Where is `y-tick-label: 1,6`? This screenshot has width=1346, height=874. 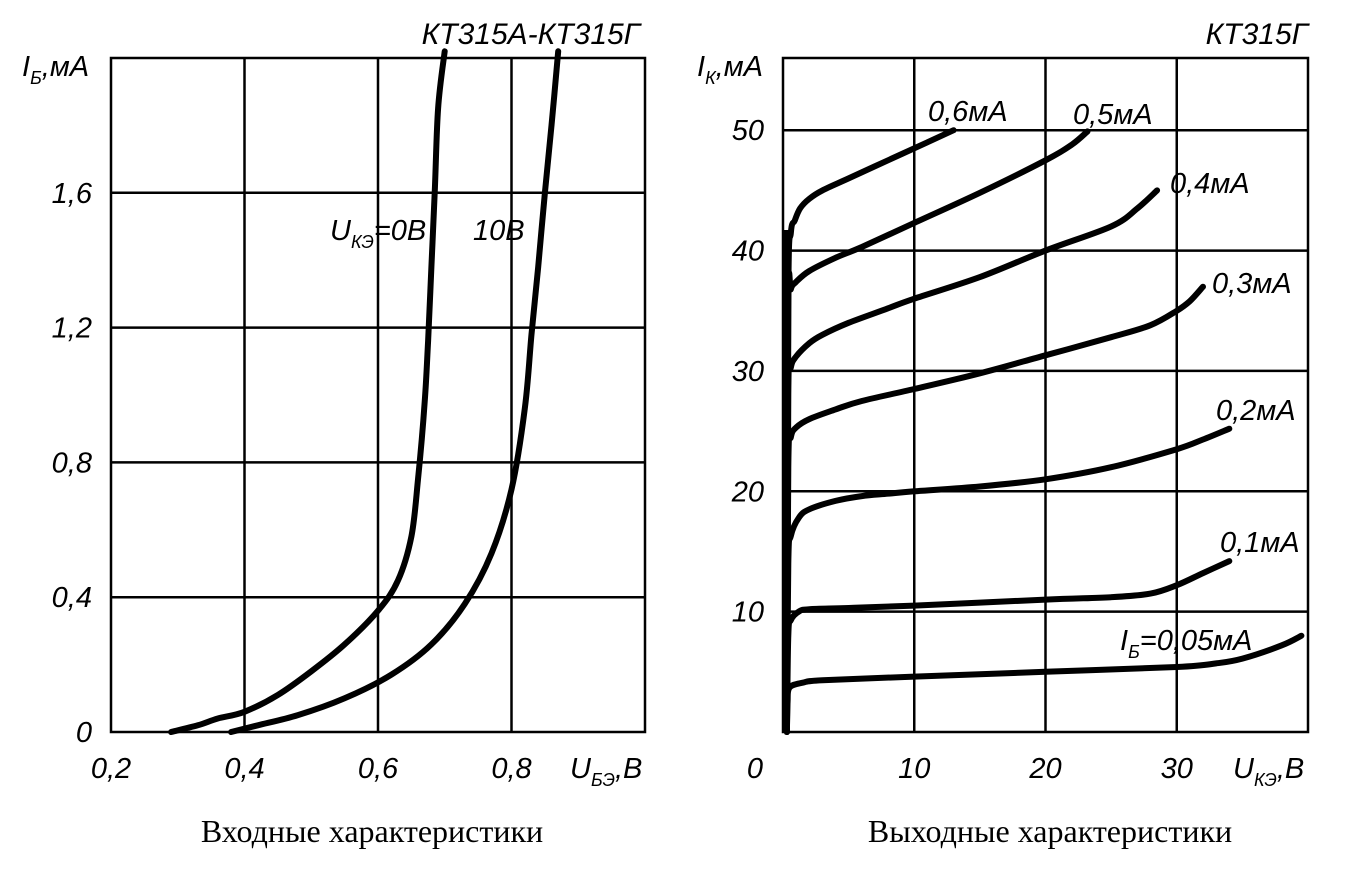 y-tick-label: 1,6 is located at coordinates (72, 194).